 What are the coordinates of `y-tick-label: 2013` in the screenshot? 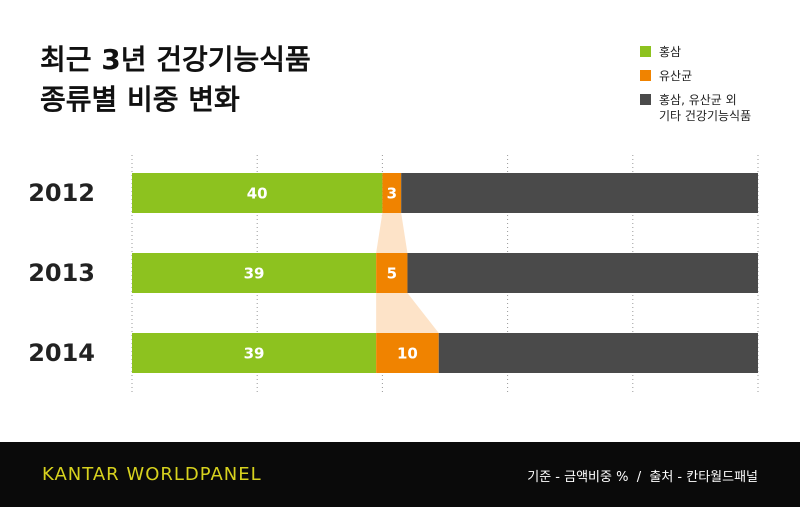 It's located at (61, 273).